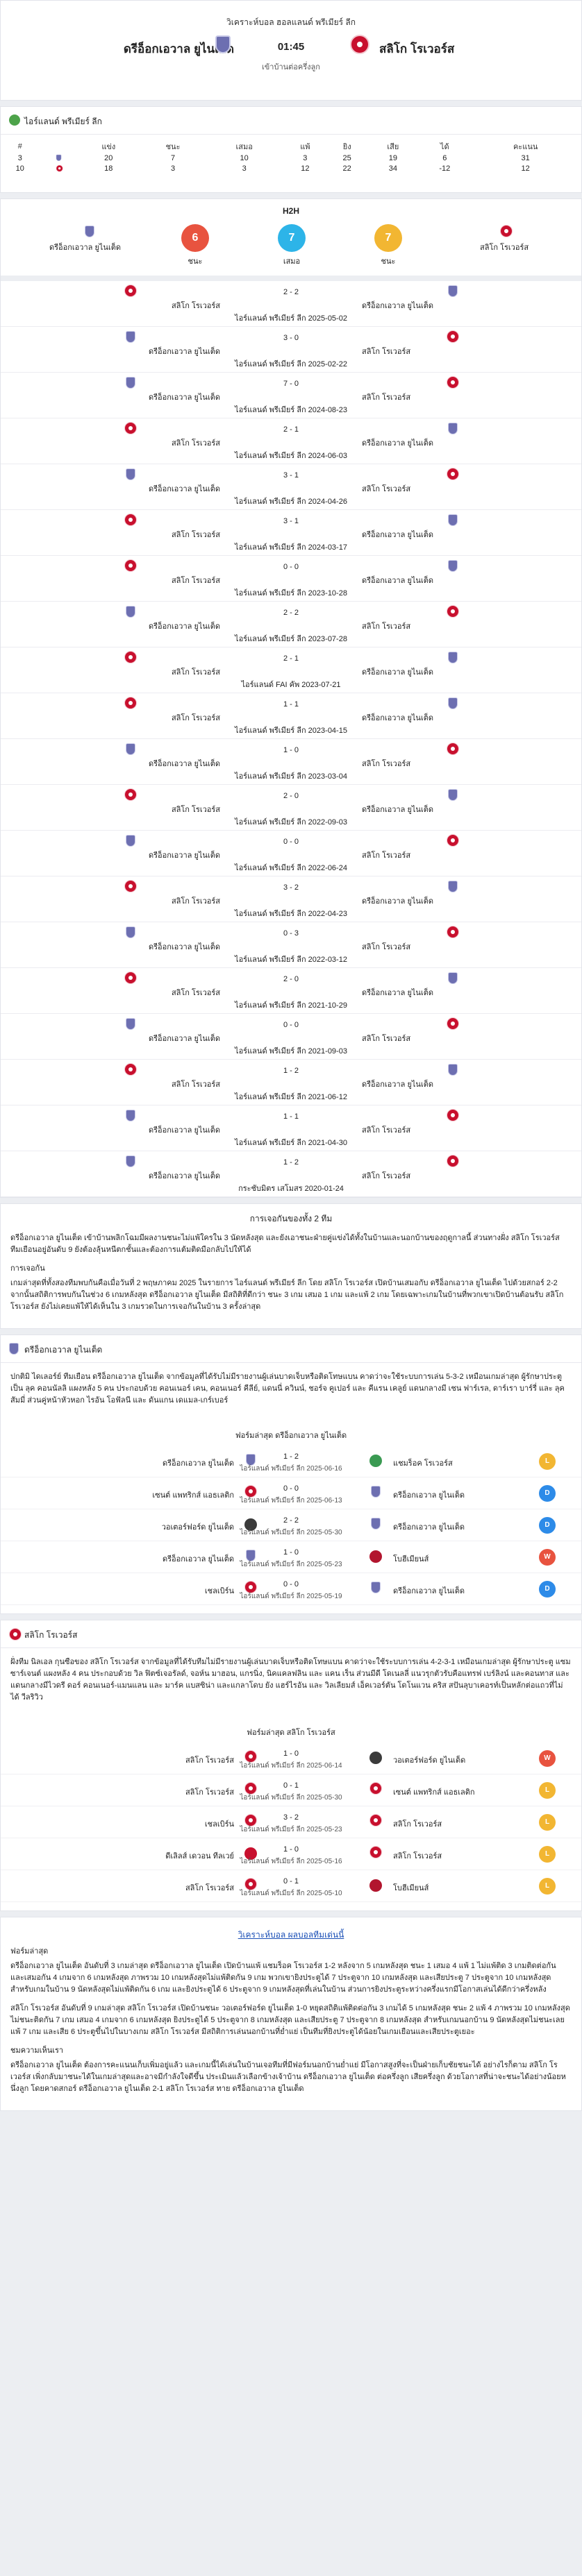 The width and height of the screenshot is (582, 2576). Describe the element at coordinates (108, 147) in the screenshot. I see `standings-col-header: แข่ง` at that location.